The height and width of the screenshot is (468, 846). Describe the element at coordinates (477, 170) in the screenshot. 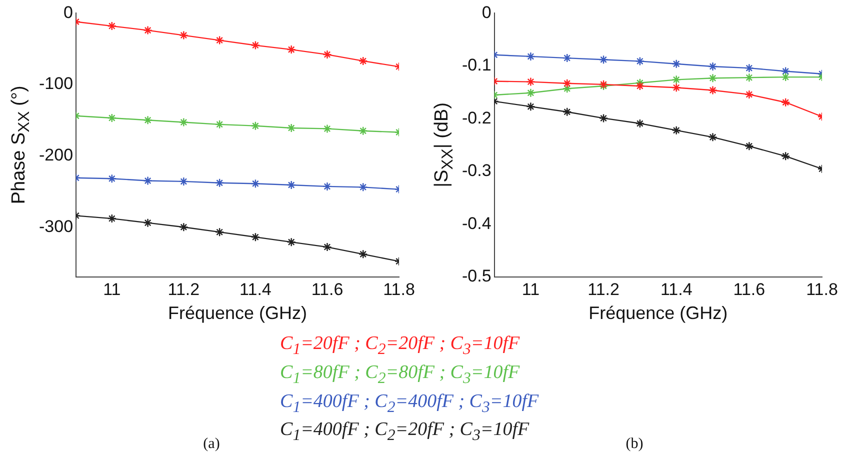

I see `y-tick-label: -0.3` at that location.